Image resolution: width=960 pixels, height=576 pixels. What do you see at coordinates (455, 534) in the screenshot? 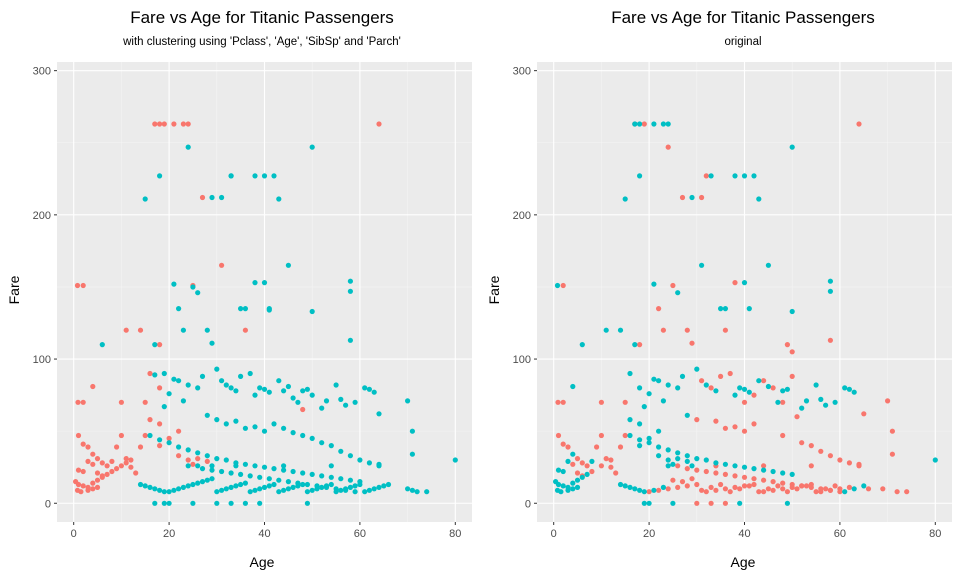
I see `x-tick-label: 80` at bounding box center [455, 534].